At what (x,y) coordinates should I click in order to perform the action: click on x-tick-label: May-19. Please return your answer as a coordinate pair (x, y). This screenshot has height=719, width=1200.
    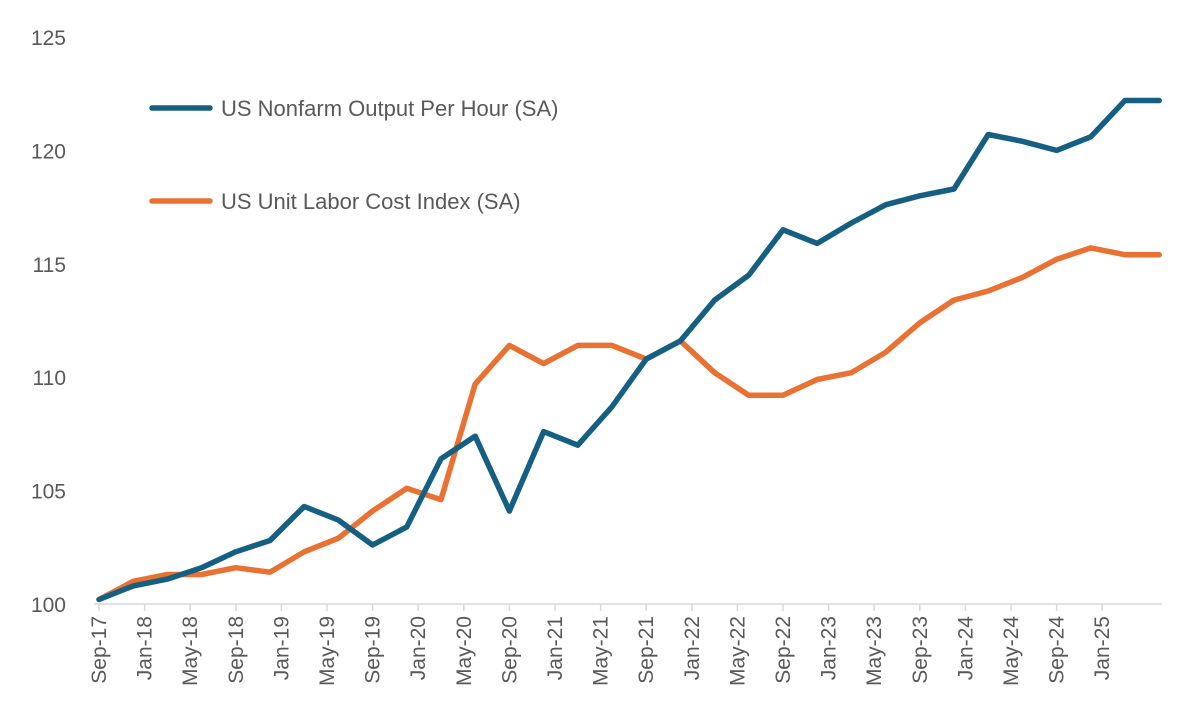
    Looking at the image, I should click on (327, 651).